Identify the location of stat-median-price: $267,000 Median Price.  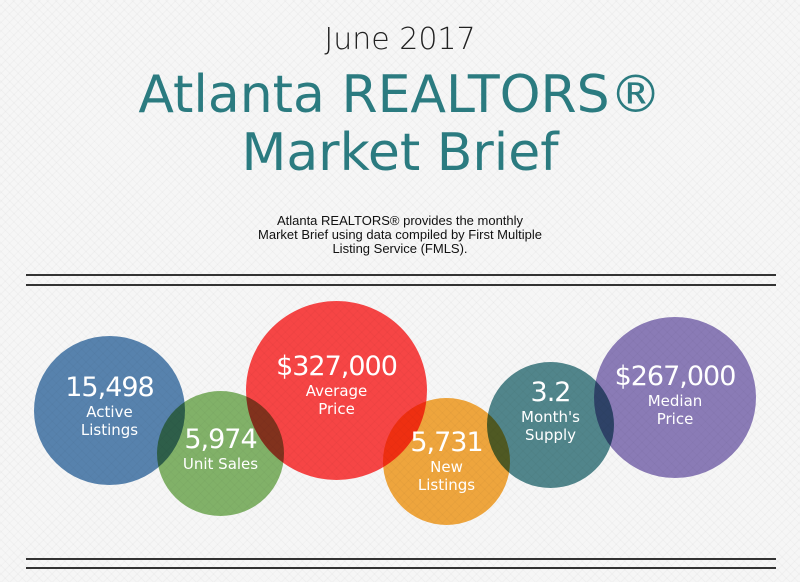
(675, 395).